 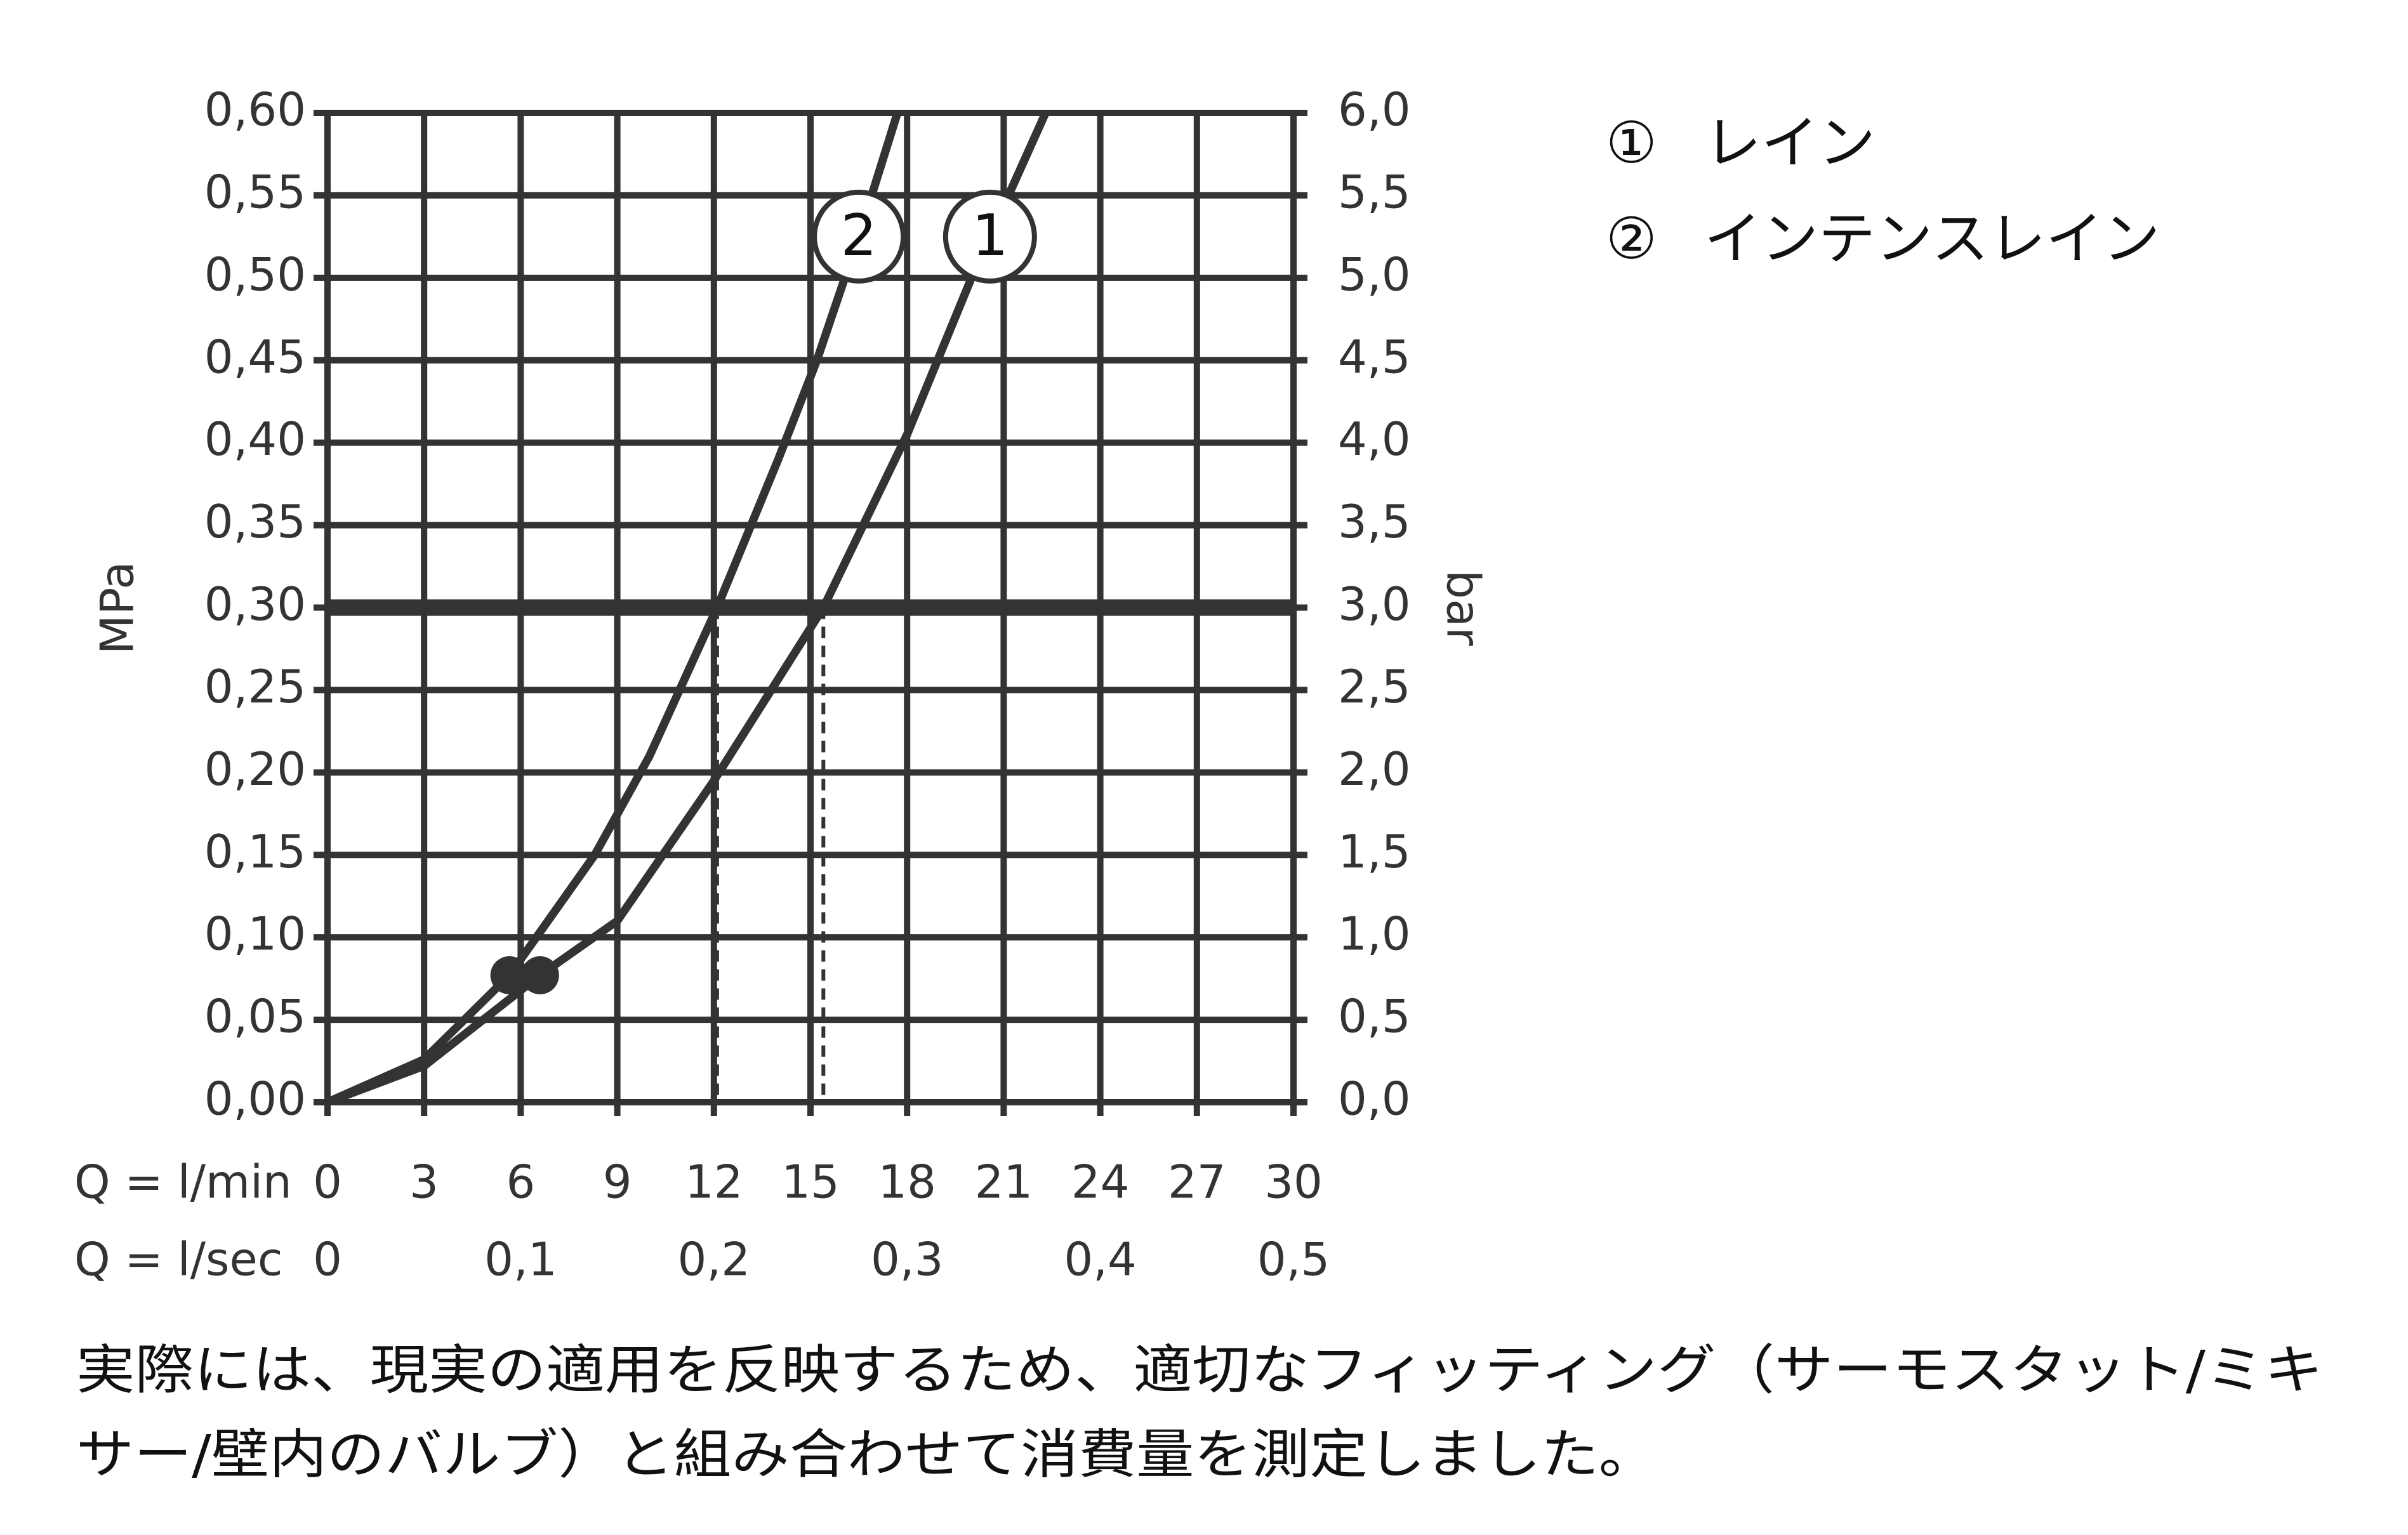 I want to click on footnote: サー/壁内のバルブ）と組み合わせて消費量を測定しました。, so click(x=866, y=1454).